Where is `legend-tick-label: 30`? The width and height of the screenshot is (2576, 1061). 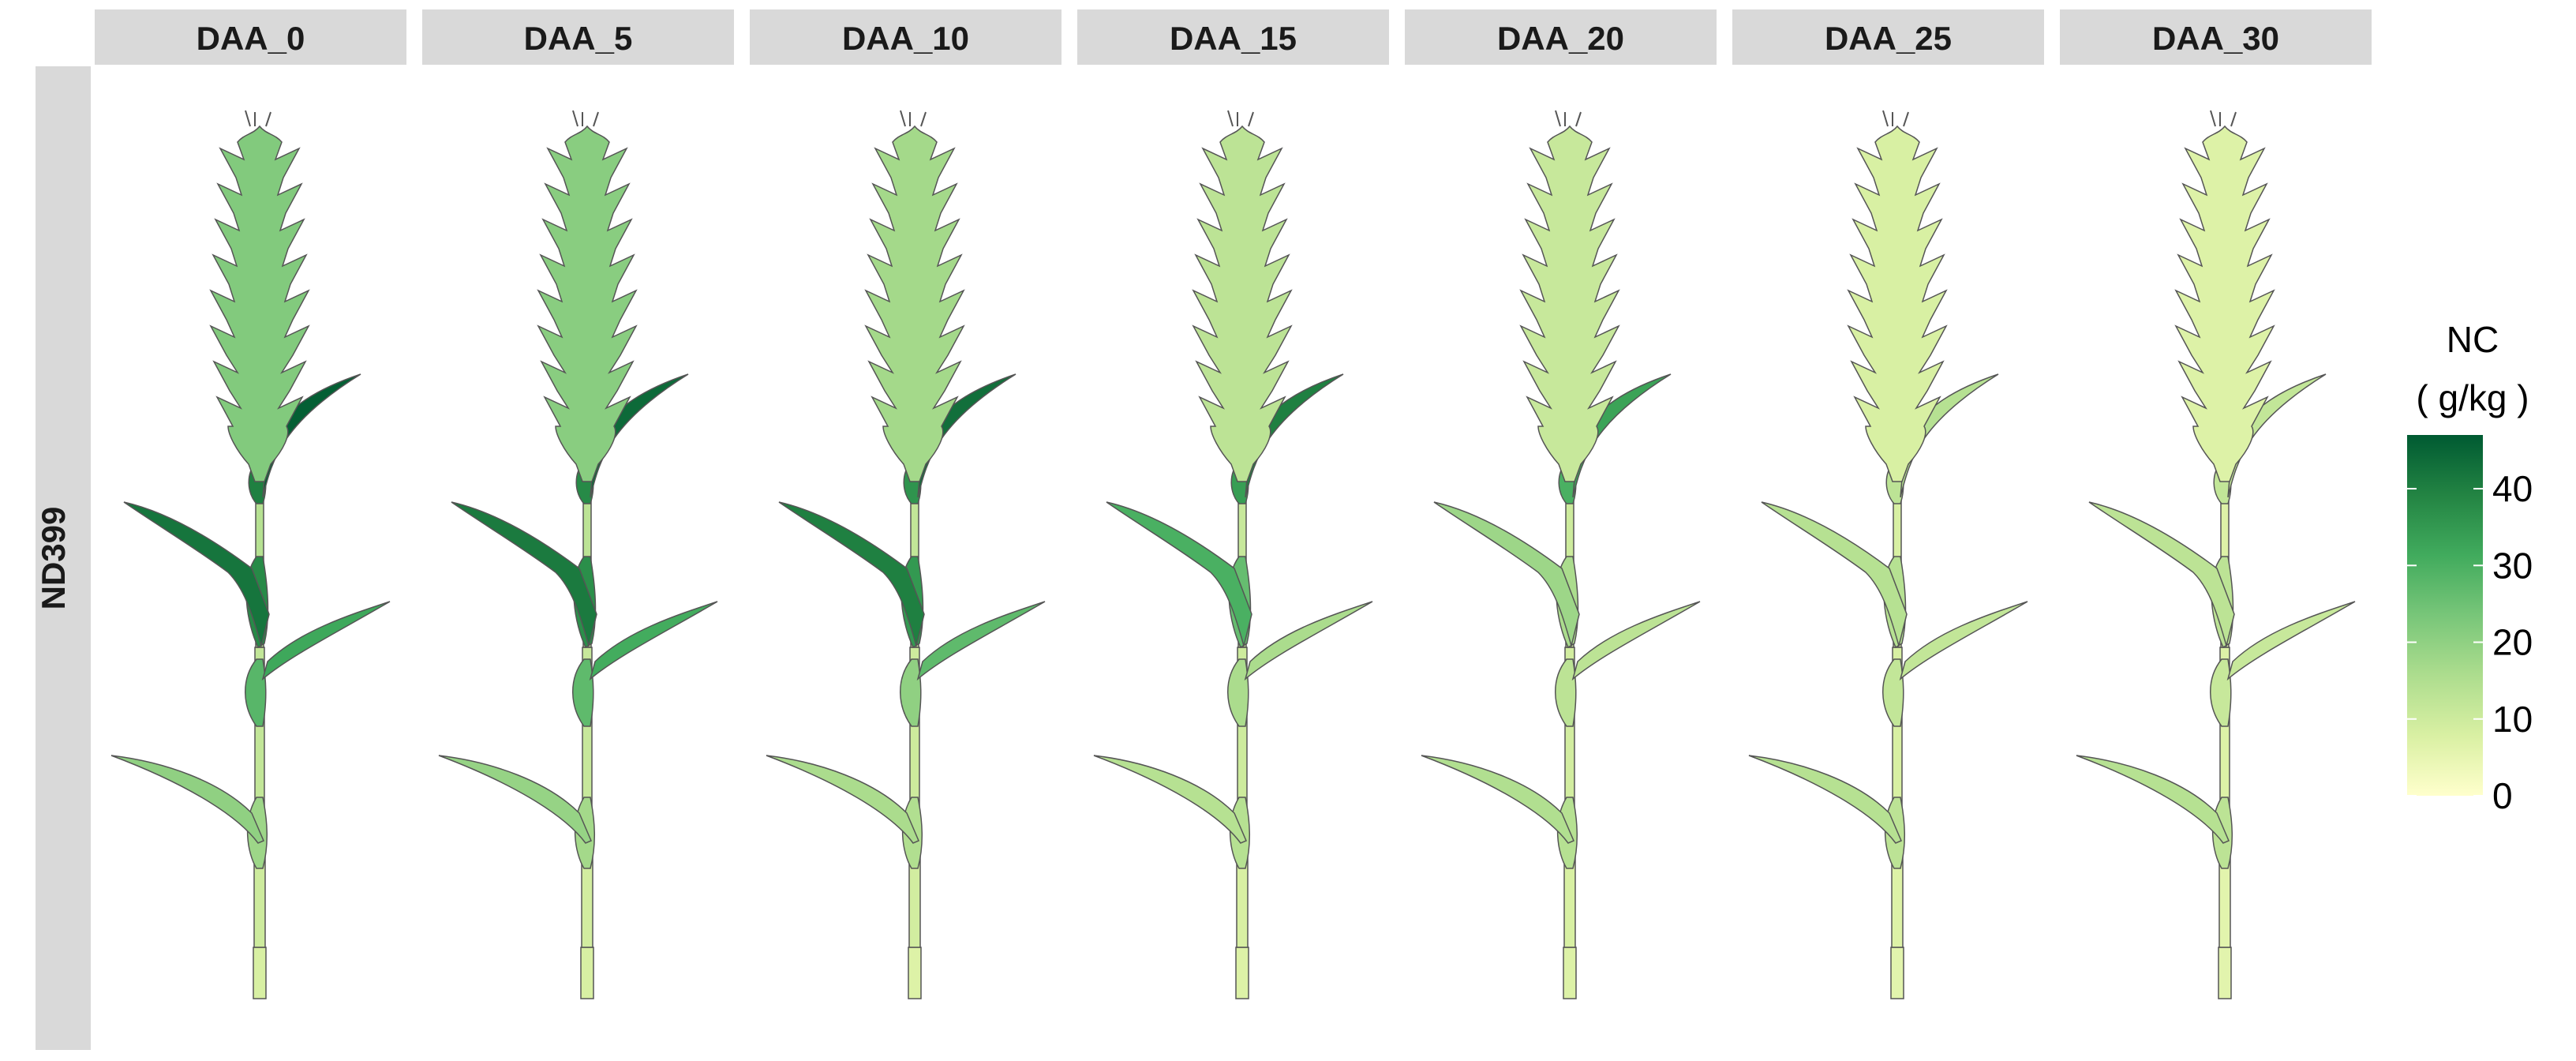 legend-tick-label: 30 is located at coordinates (2512, 565).